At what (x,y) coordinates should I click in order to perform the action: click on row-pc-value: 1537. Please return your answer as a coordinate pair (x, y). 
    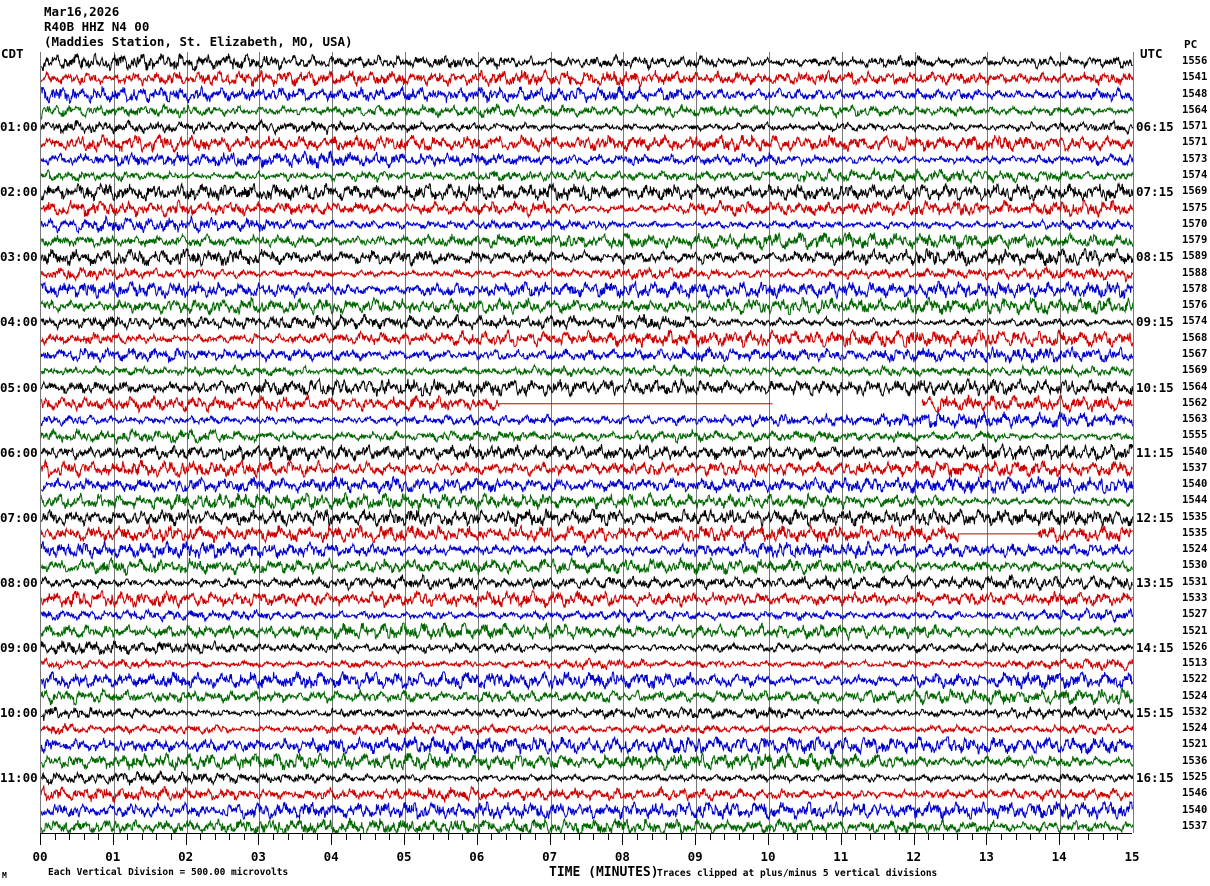
    Looking at the image, I should click on (1195, 825).